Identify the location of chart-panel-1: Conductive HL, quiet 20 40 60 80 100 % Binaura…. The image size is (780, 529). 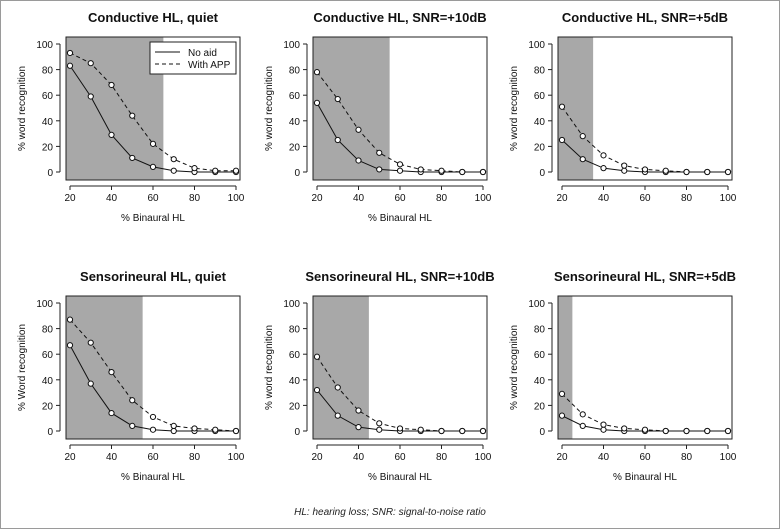
(131, 117).